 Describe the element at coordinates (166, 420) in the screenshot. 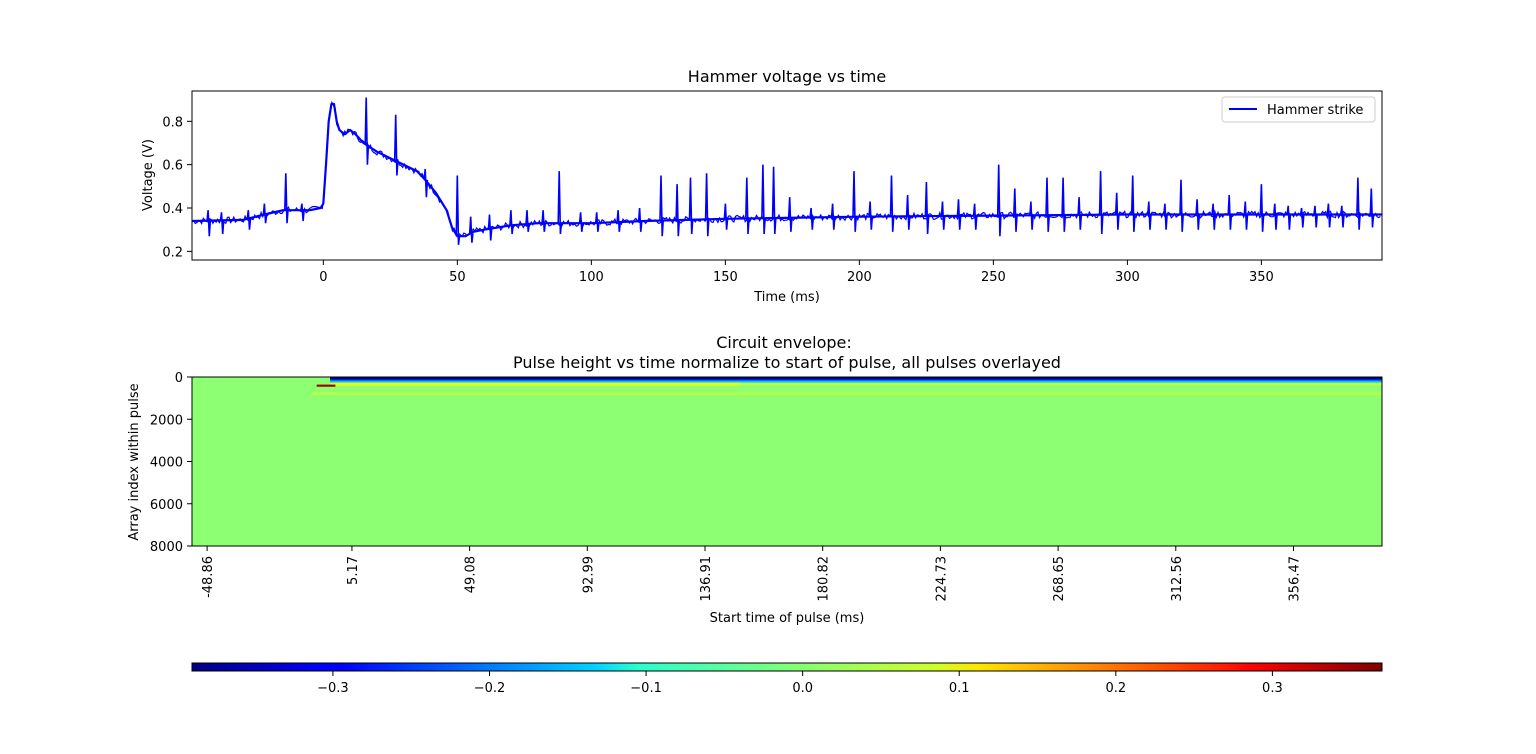

I see `y-tick-label: 2000` at that location.